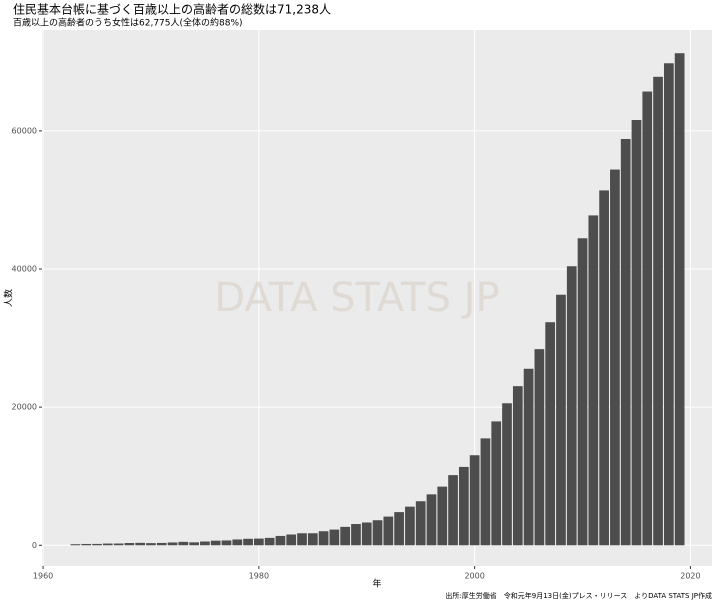  Describe the element at coordinates (24, 130) in the screenshot. I see `y-tick-label: 60000` at that location.